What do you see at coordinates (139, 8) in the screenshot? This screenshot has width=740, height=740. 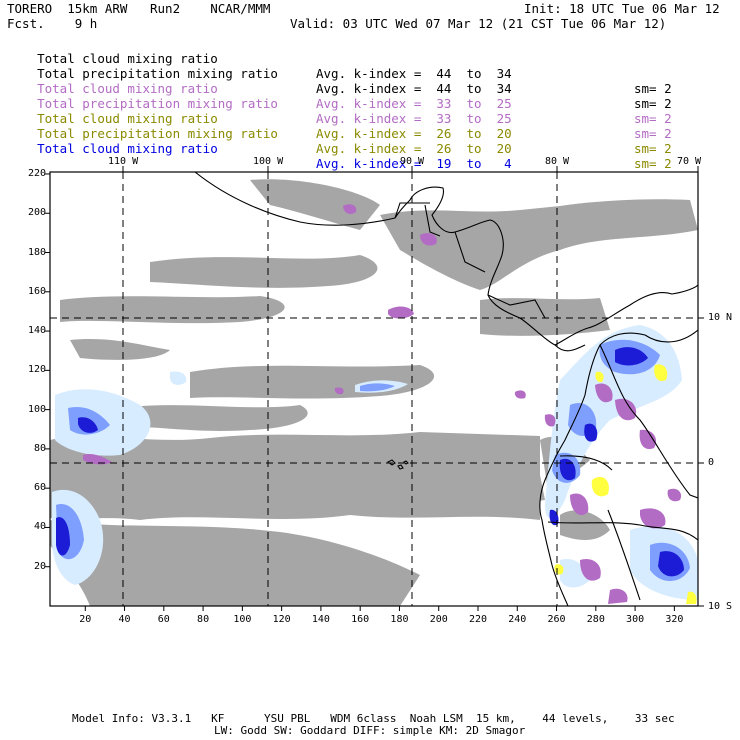 I see `model-title: TORERO 15km ARW Run2 NCAR/MMM` at bounding box center [139, 8].